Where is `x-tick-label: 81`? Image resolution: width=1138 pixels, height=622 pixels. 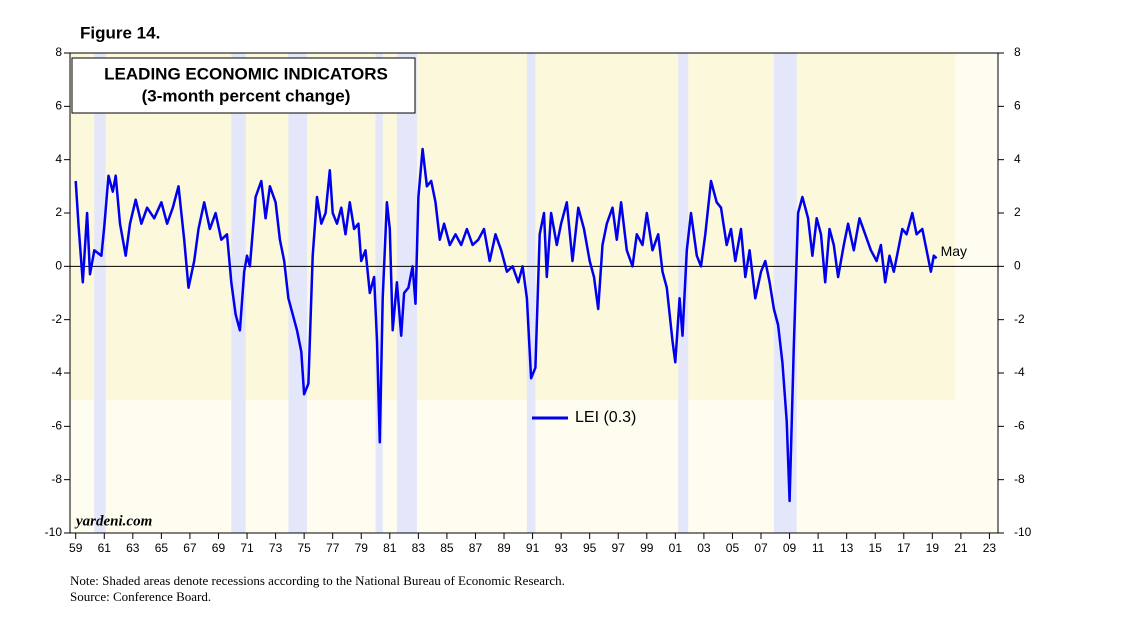 x-tick-label: 81 is located at coordinates (390, 548).